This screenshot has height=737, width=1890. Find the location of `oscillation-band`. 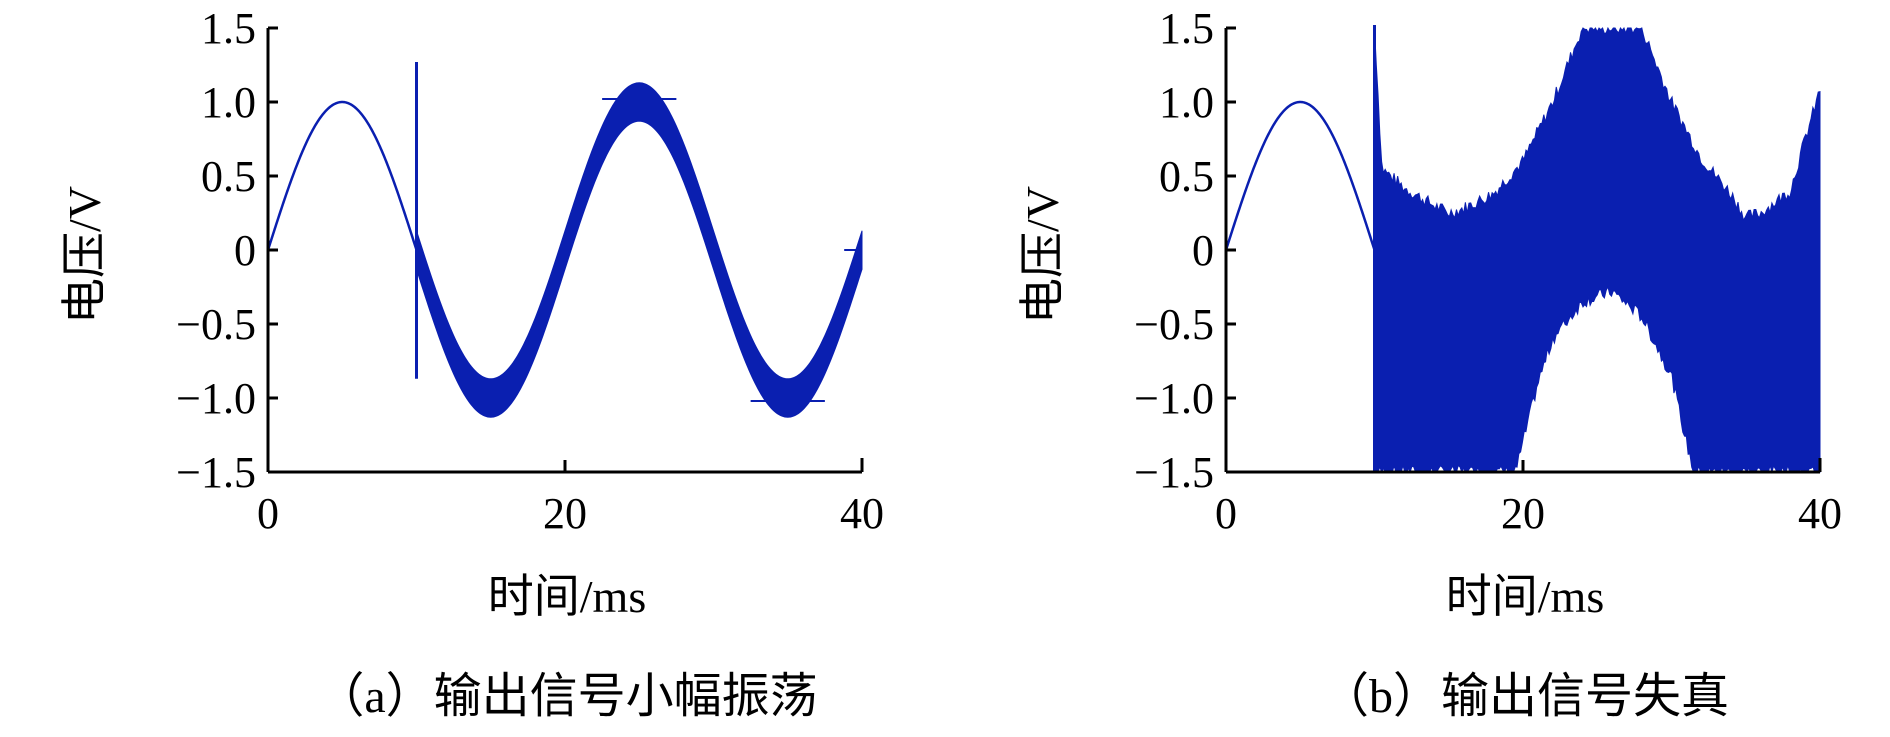

oscillation-band is located at coordinates (639, 250).